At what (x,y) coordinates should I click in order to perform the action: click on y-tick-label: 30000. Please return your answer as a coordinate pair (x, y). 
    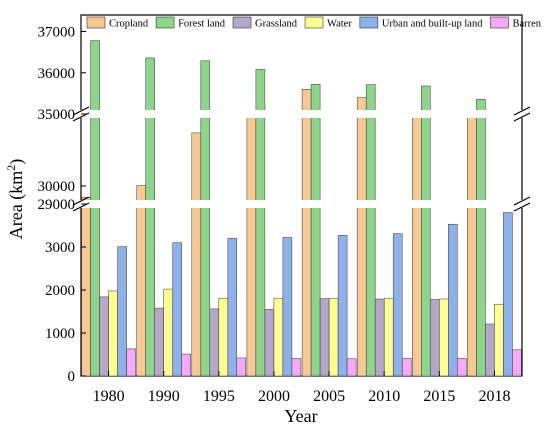
    Looking at the image, I should click on (57, 187).